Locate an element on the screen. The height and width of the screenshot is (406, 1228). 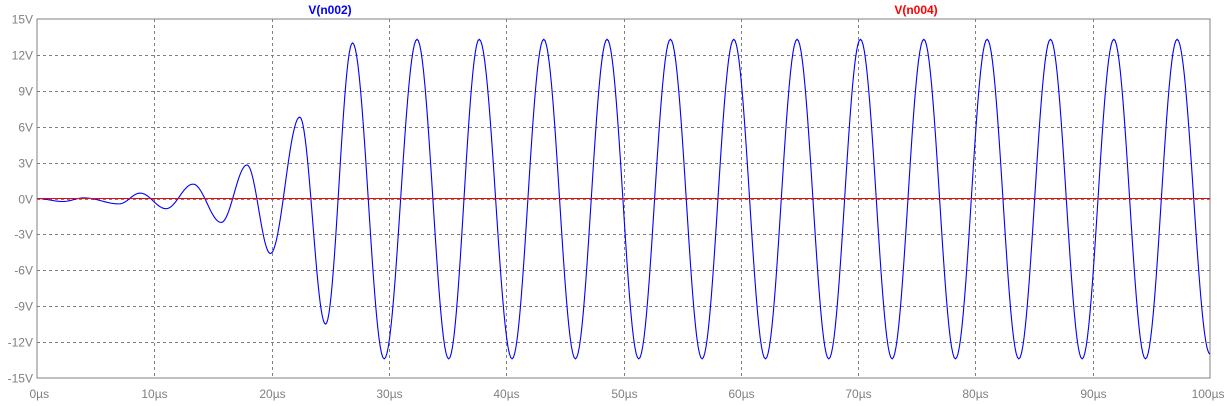
y-tick-label: -6V is located at coordinates (23, 271).